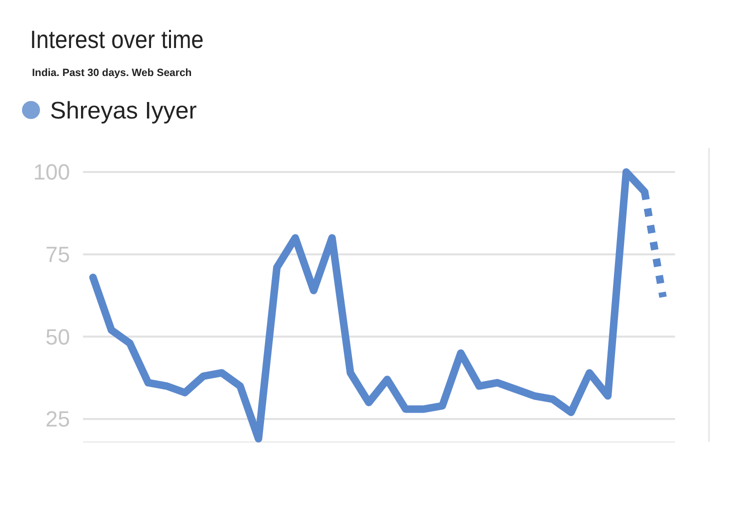 The image size is (730, 510). I want to click on y-tick-label: 25, so click(58, 419).